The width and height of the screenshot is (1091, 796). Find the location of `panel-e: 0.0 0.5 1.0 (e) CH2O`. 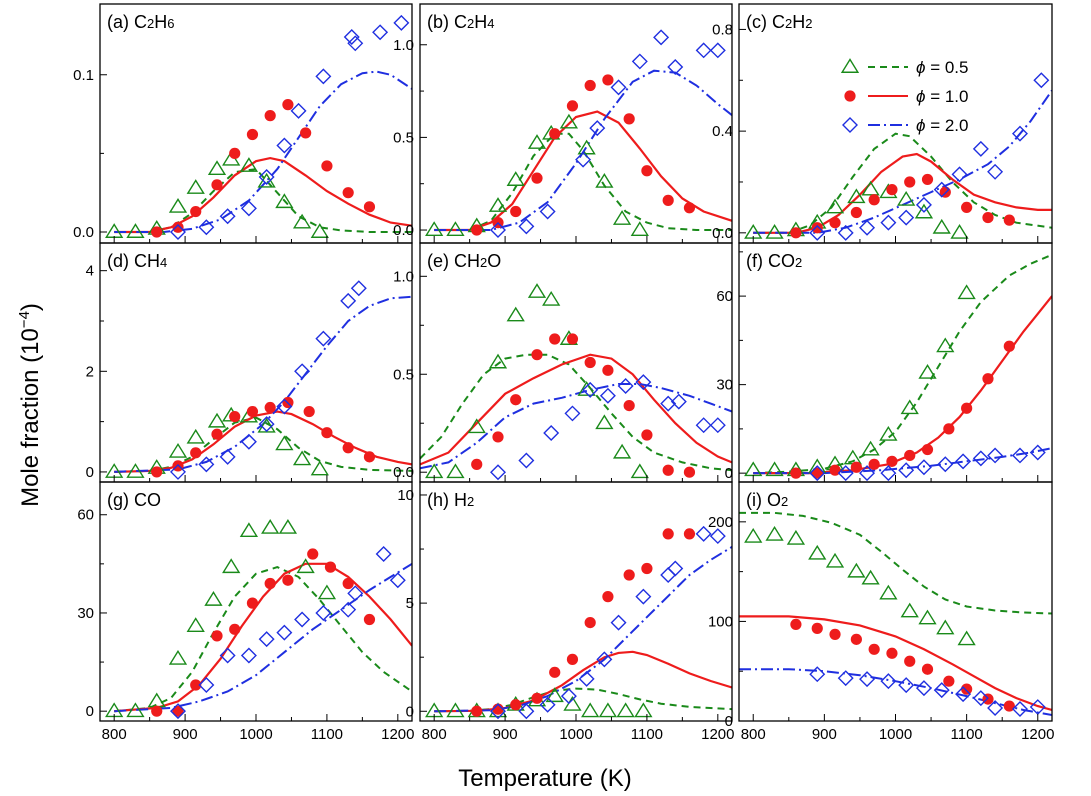

panel-e: 0.0 0.5 1.0 (e) CH2O is located at coordinates (563, 362).